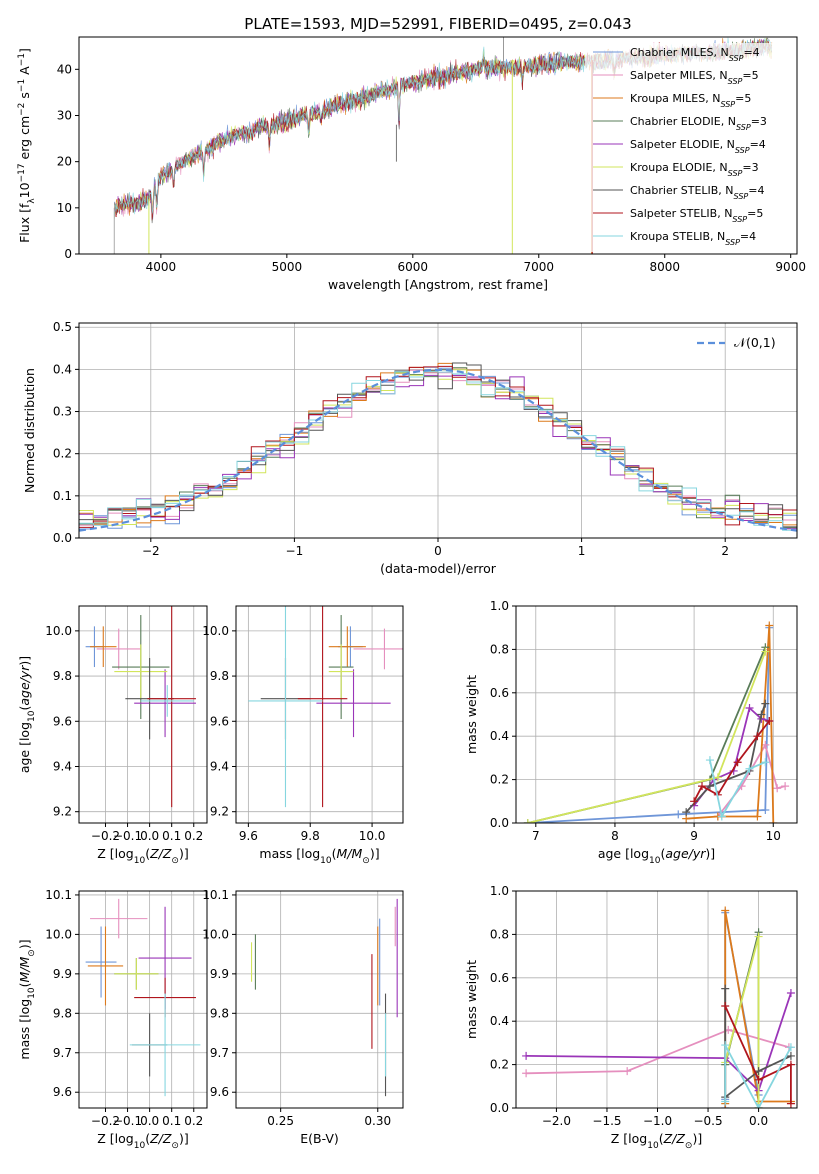 The height and width of the screenshot is (1174, 819). Describe the element at coordinates (606, 1121) in the screenshot. I see `x-tick-label: −1.5` at that location.